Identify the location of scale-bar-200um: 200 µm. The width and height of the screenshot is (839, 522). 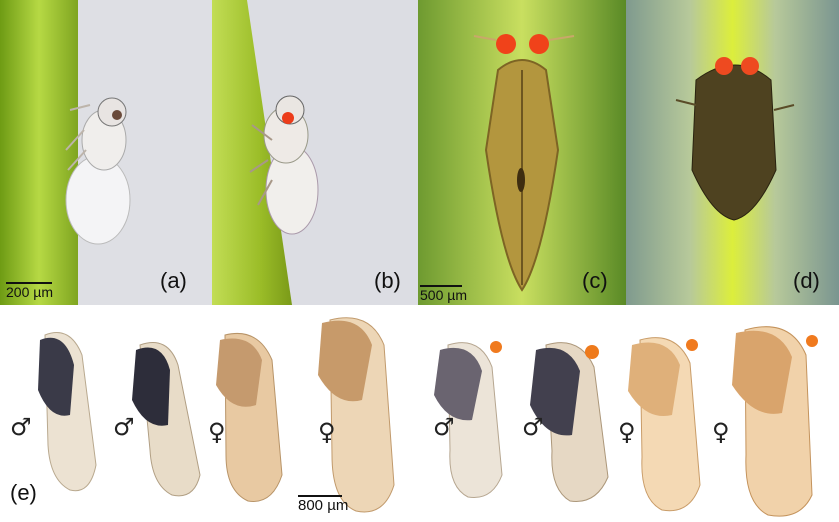
(29, 291).